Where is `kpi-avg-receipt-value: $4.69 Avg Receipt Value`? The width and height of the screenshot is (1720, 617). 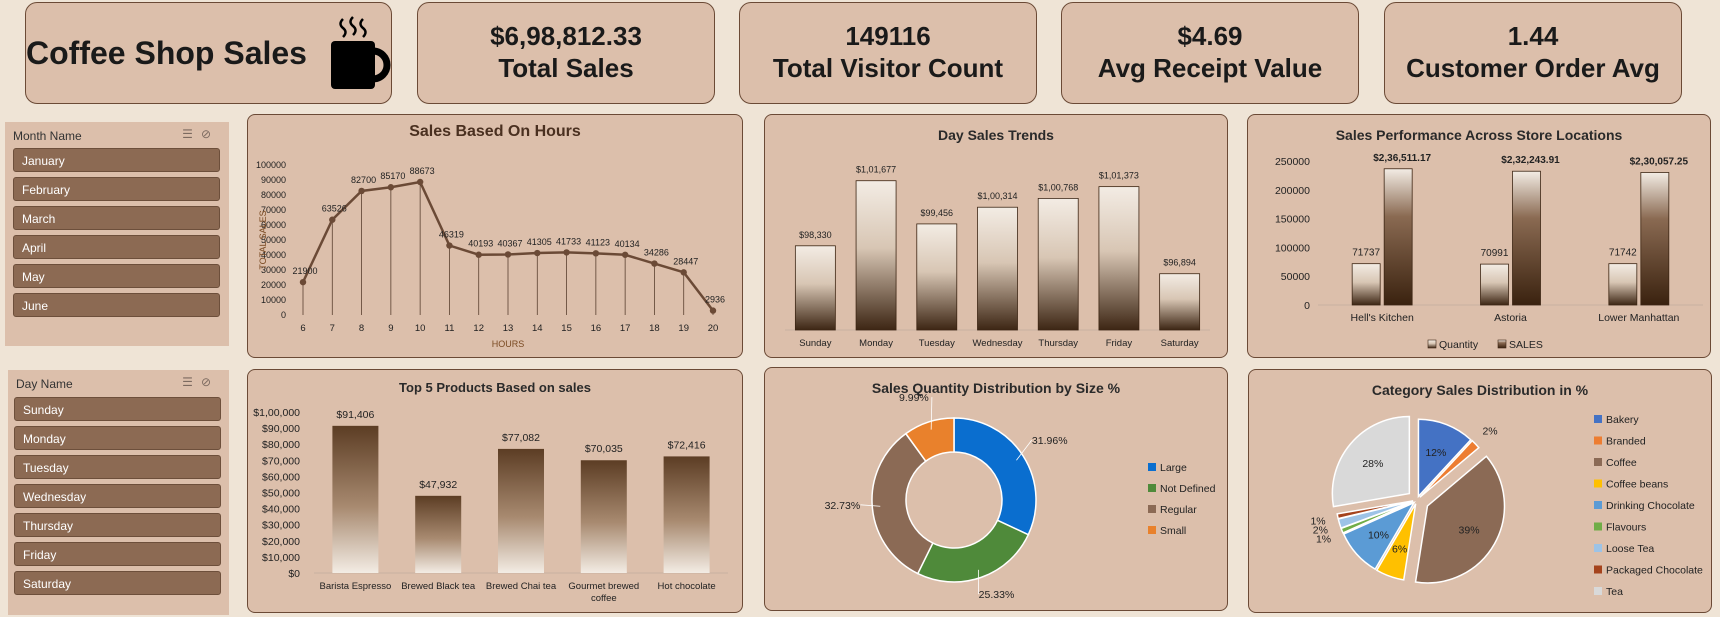
kpi-avg-receipt-value: $4.69 Avg Receipt Value is located at coordinates (1210, 53).